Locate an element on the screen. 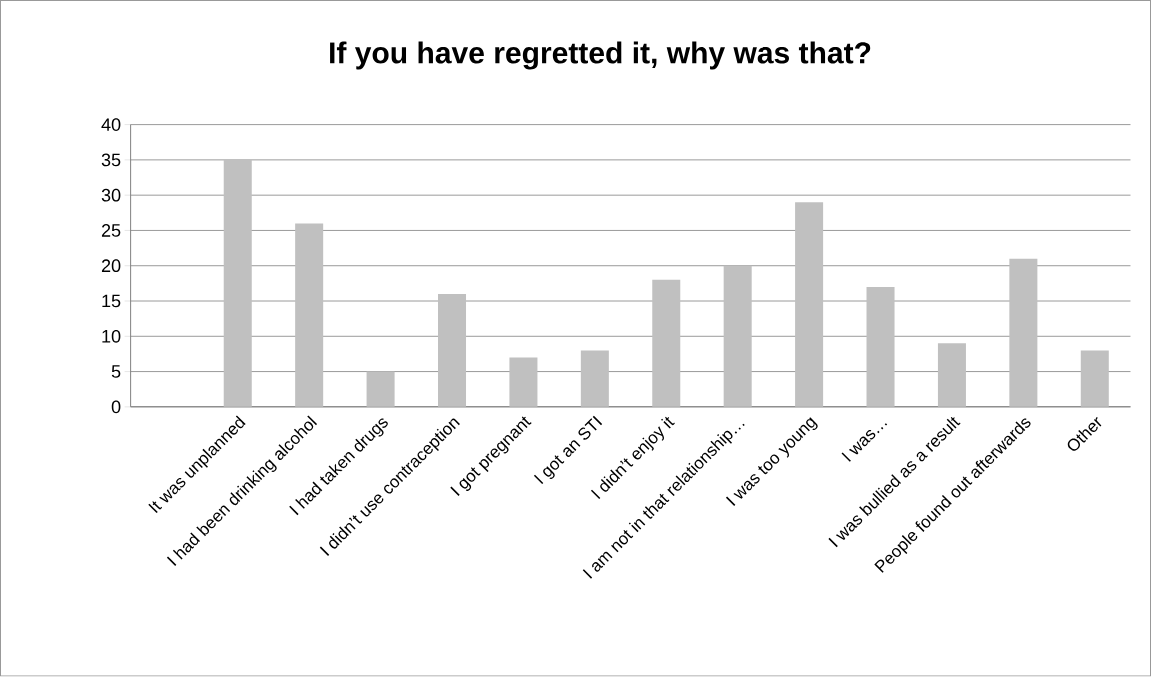 Image resolution: width=1151 pixels, height=677 pixels. chart-title: If you have regretted it, why was that? is located at coordinates (600, 55).